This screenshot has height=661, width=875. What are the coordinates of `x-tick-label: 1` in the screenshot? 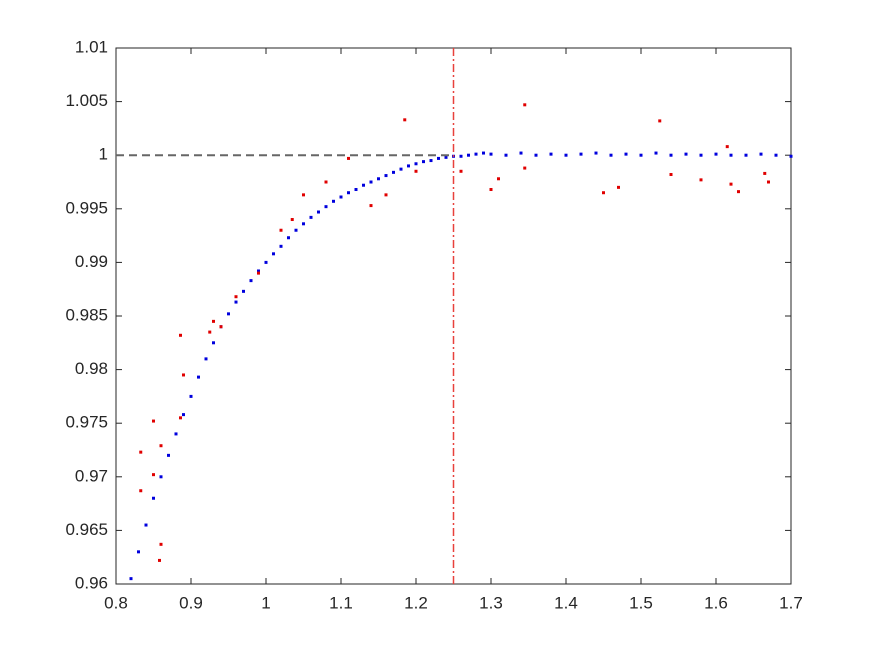 It's located at (265, 602).